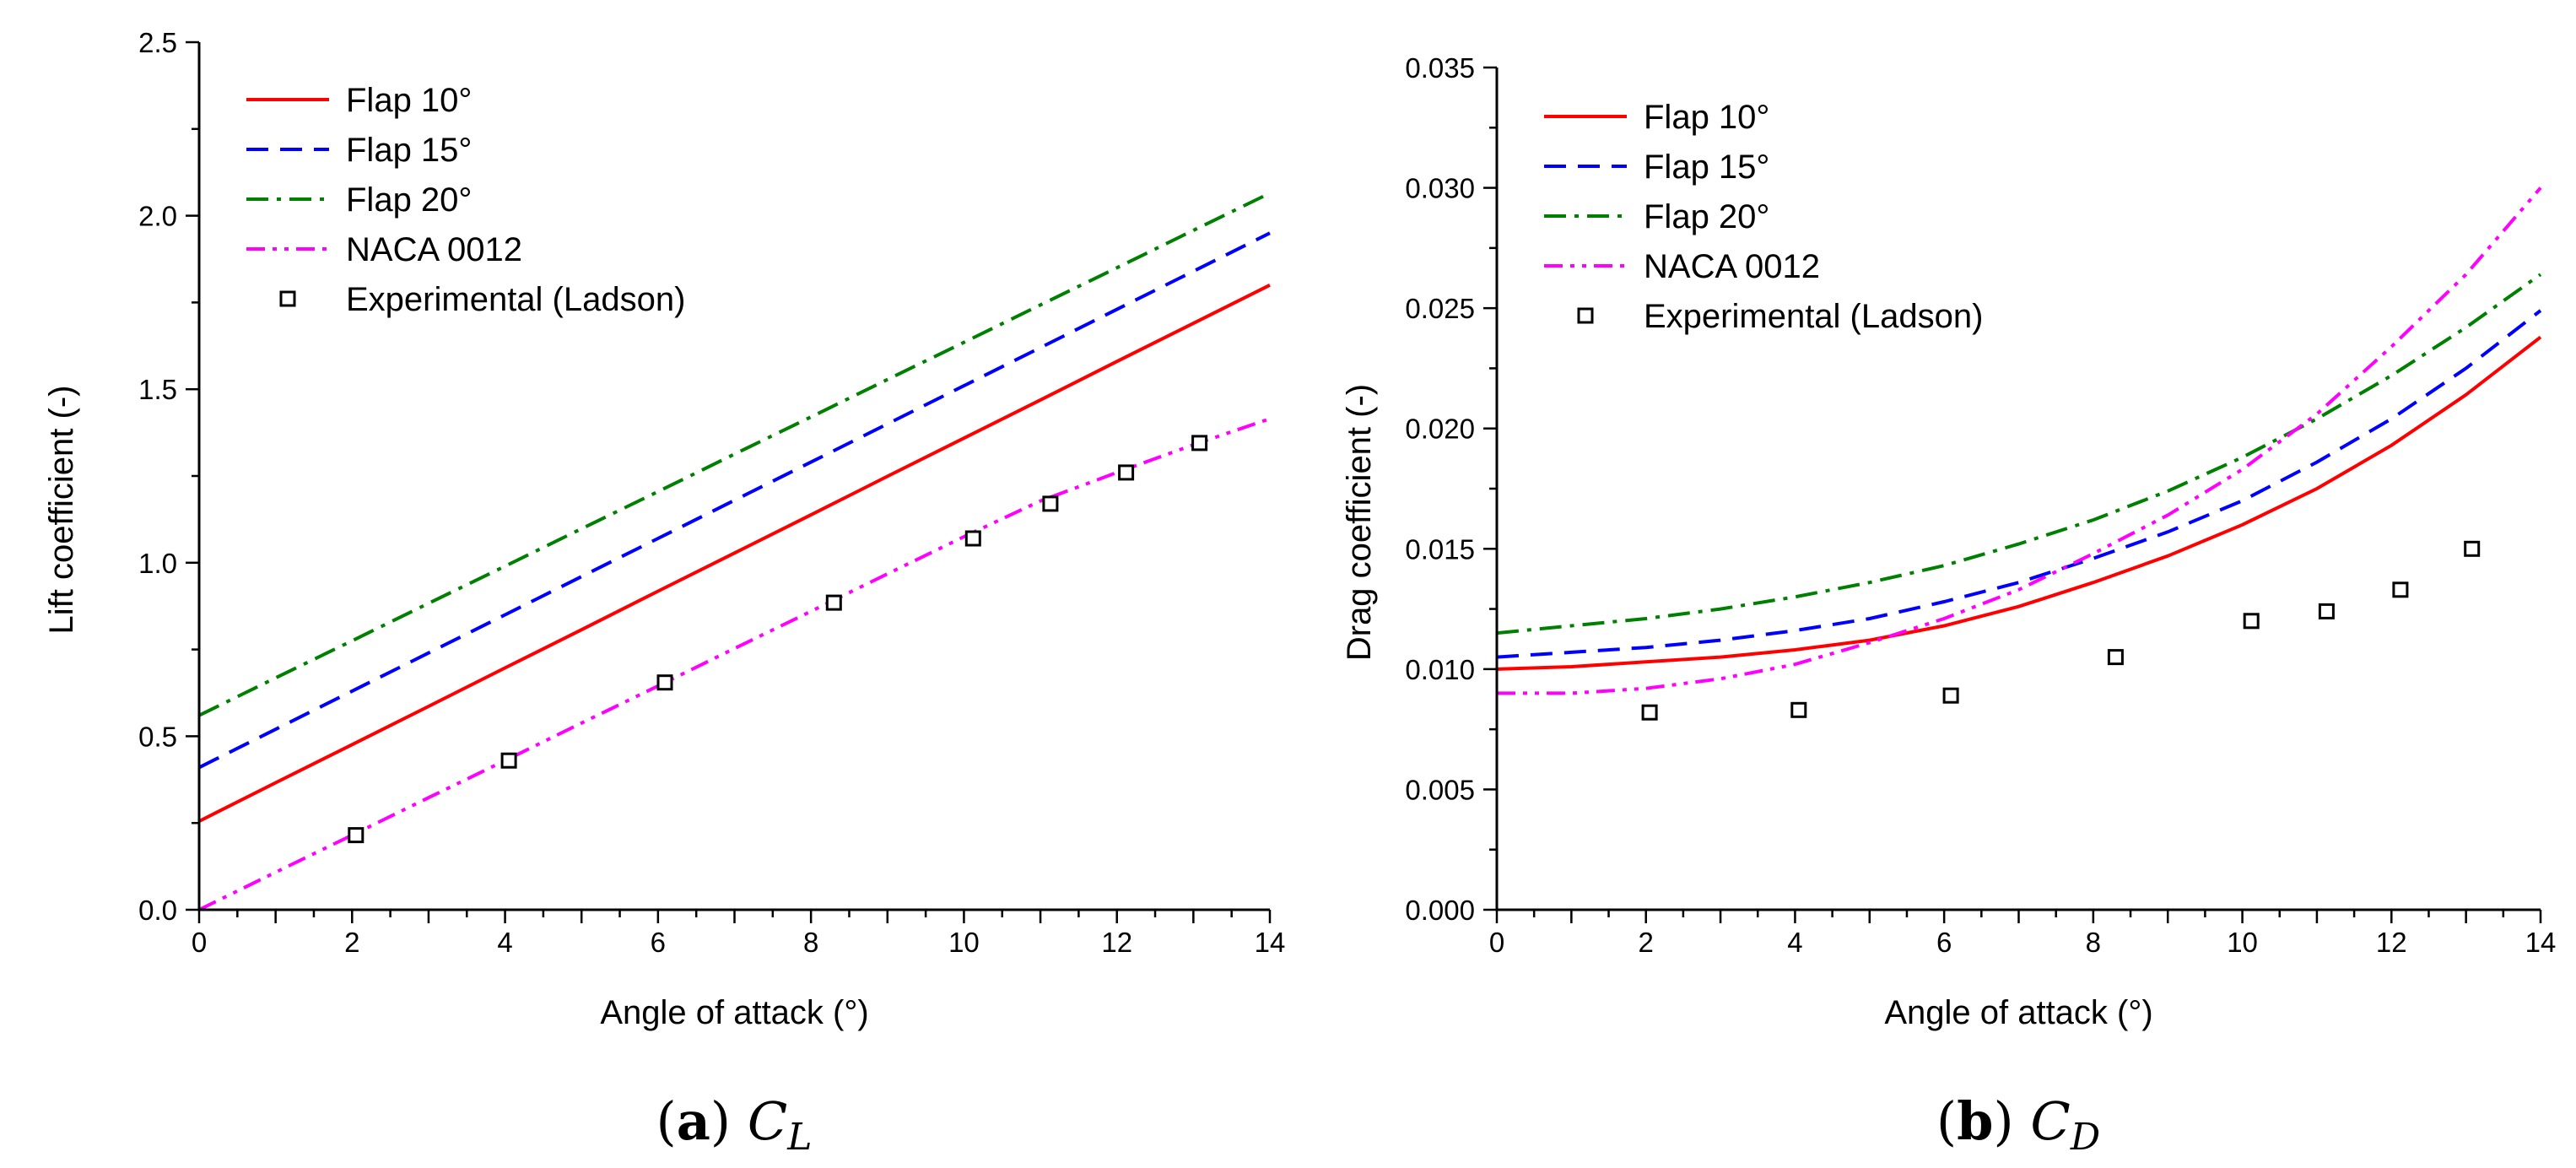  I want to click on y-tick-label: 0.030, so click(1440, 189).